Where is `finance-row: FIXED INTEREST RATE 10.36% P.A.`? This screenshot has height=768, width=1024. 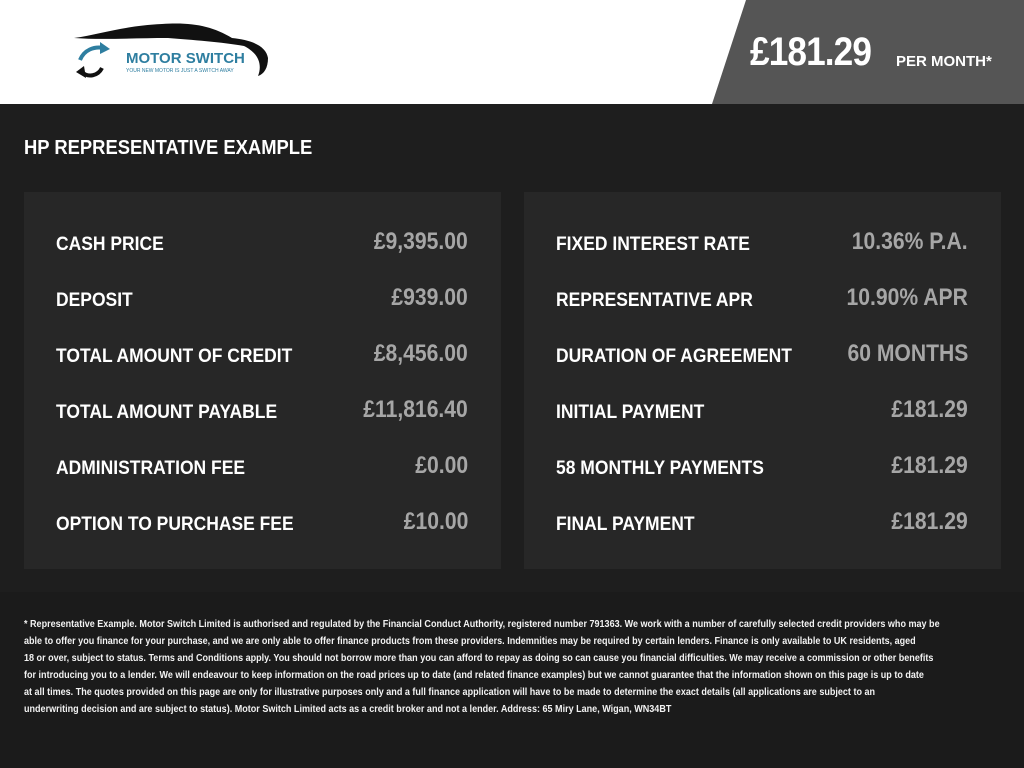 finance-row: FIXED INTEREST RATE 10.36% P.A. is located at coordinates (762, 243).